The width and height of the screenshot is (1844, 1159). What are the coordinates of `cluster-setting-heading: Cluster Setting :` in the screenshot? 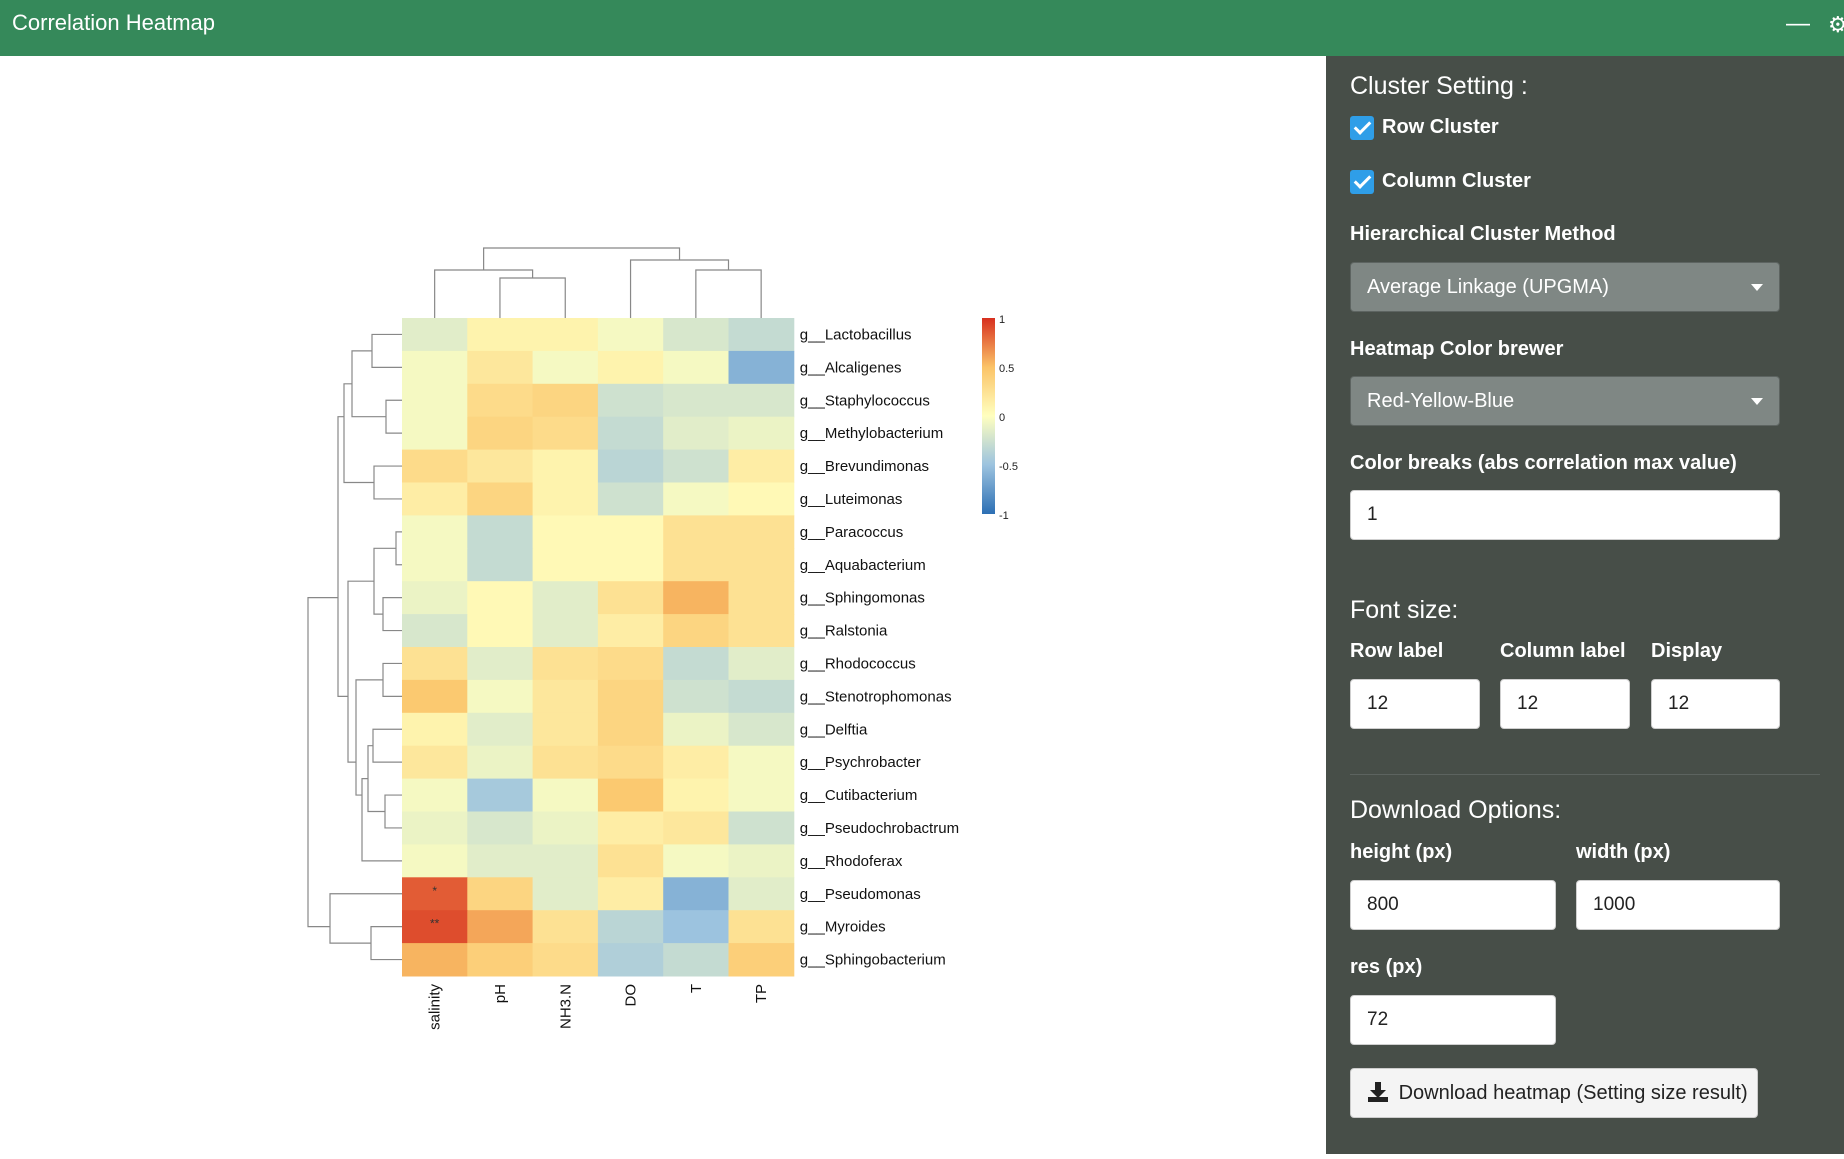 It's located at (1439, 86).